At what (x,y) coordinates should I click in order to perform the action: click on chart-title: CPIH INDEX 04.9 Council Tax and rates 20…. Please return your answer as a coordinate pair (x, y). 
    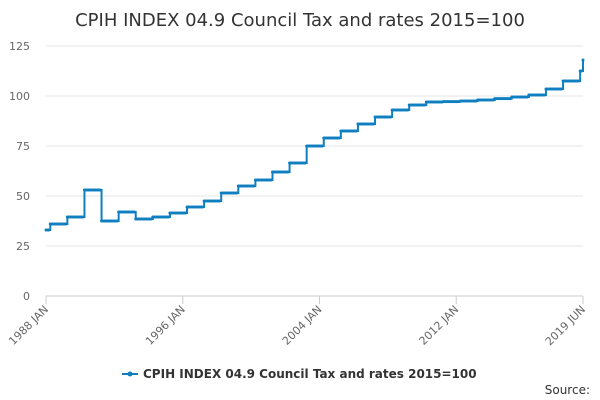
    Looking at the image, I should click on (300, 20).